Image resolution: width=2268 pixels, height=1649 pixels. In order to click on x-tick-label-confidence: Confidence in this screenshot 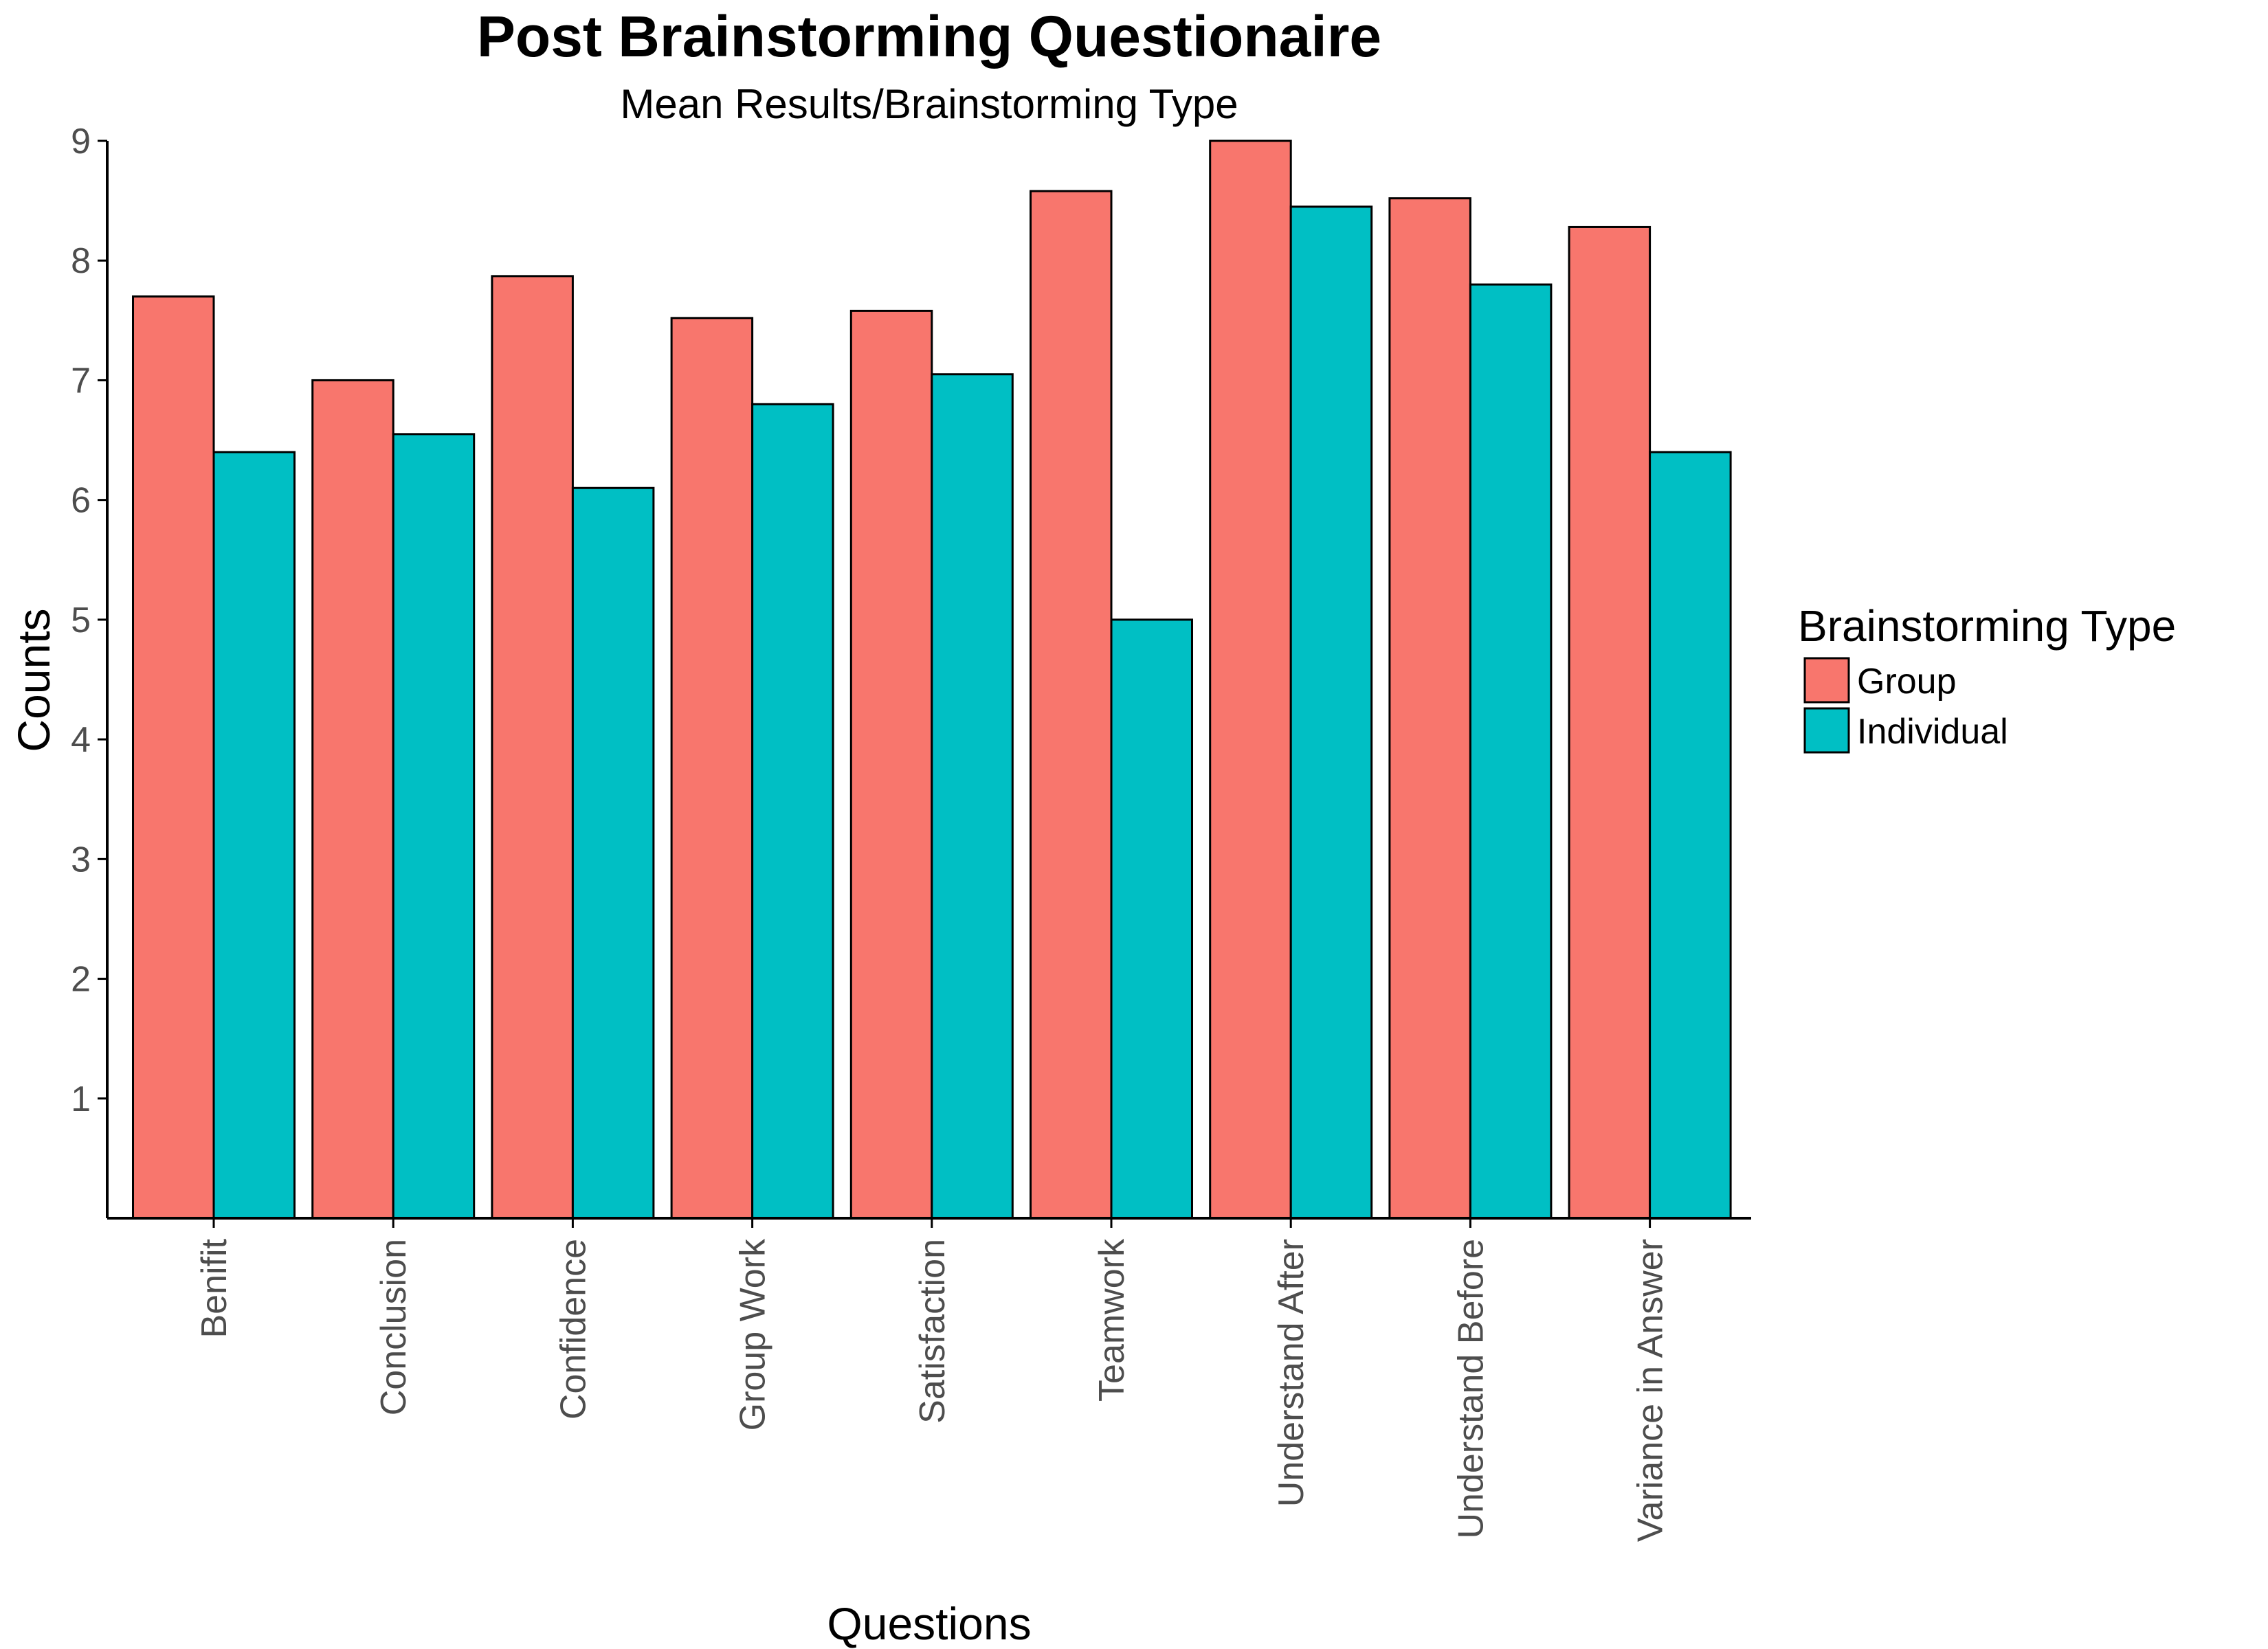, I will do `click(573, 1329)`.